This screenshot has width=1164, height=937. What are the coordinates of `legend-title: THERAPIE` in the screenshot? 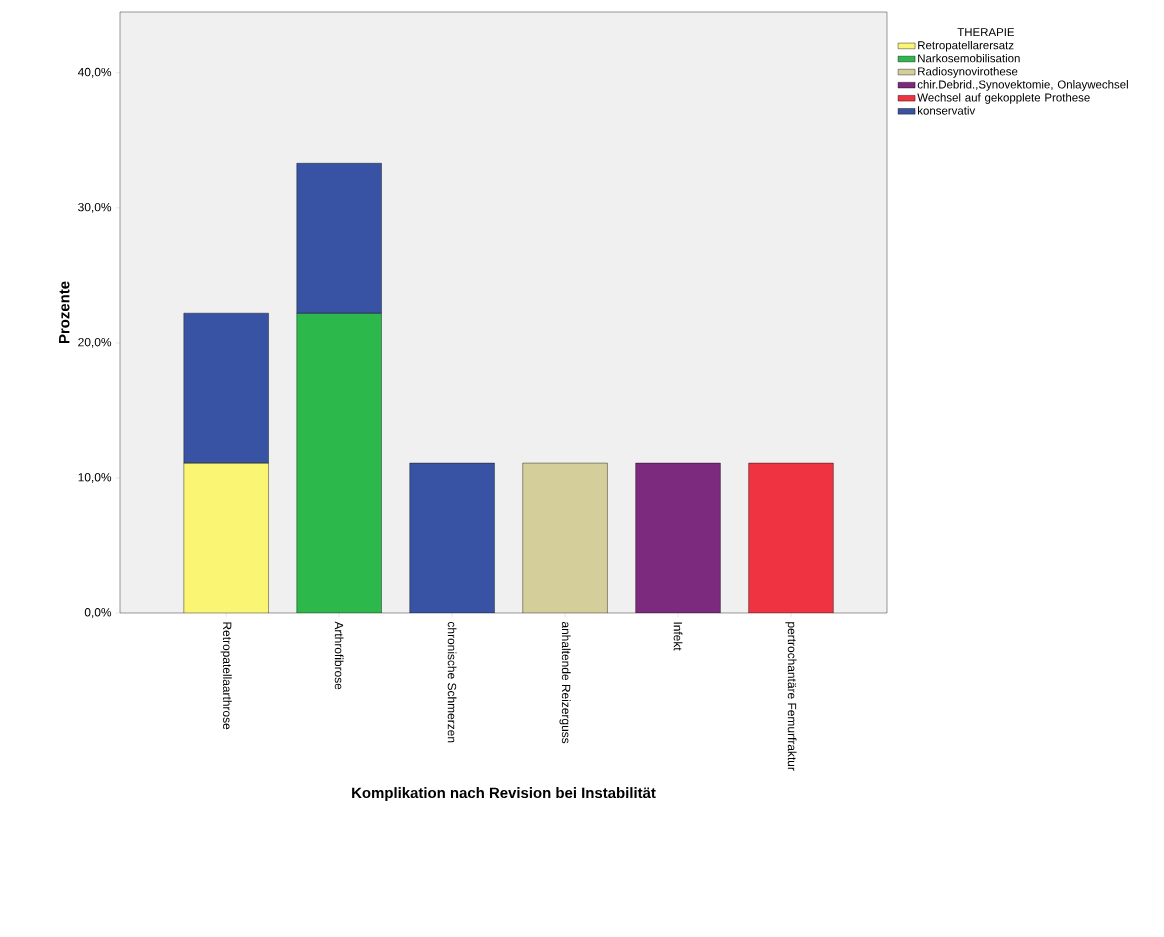 It's located at (986, 32).